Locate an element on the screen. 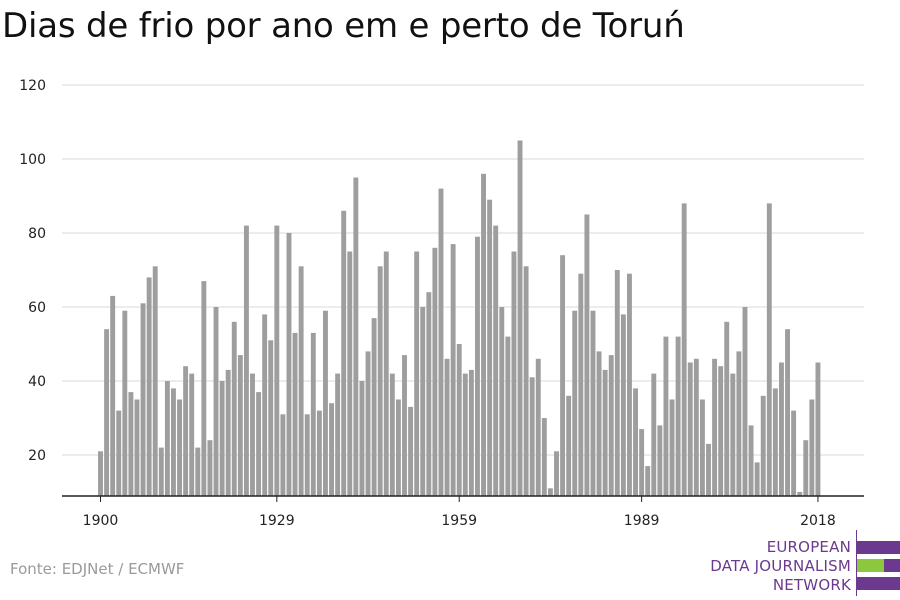 The width and height of the screenshot is (900, 600). bar-1928 is located at coordinates (271, 418).